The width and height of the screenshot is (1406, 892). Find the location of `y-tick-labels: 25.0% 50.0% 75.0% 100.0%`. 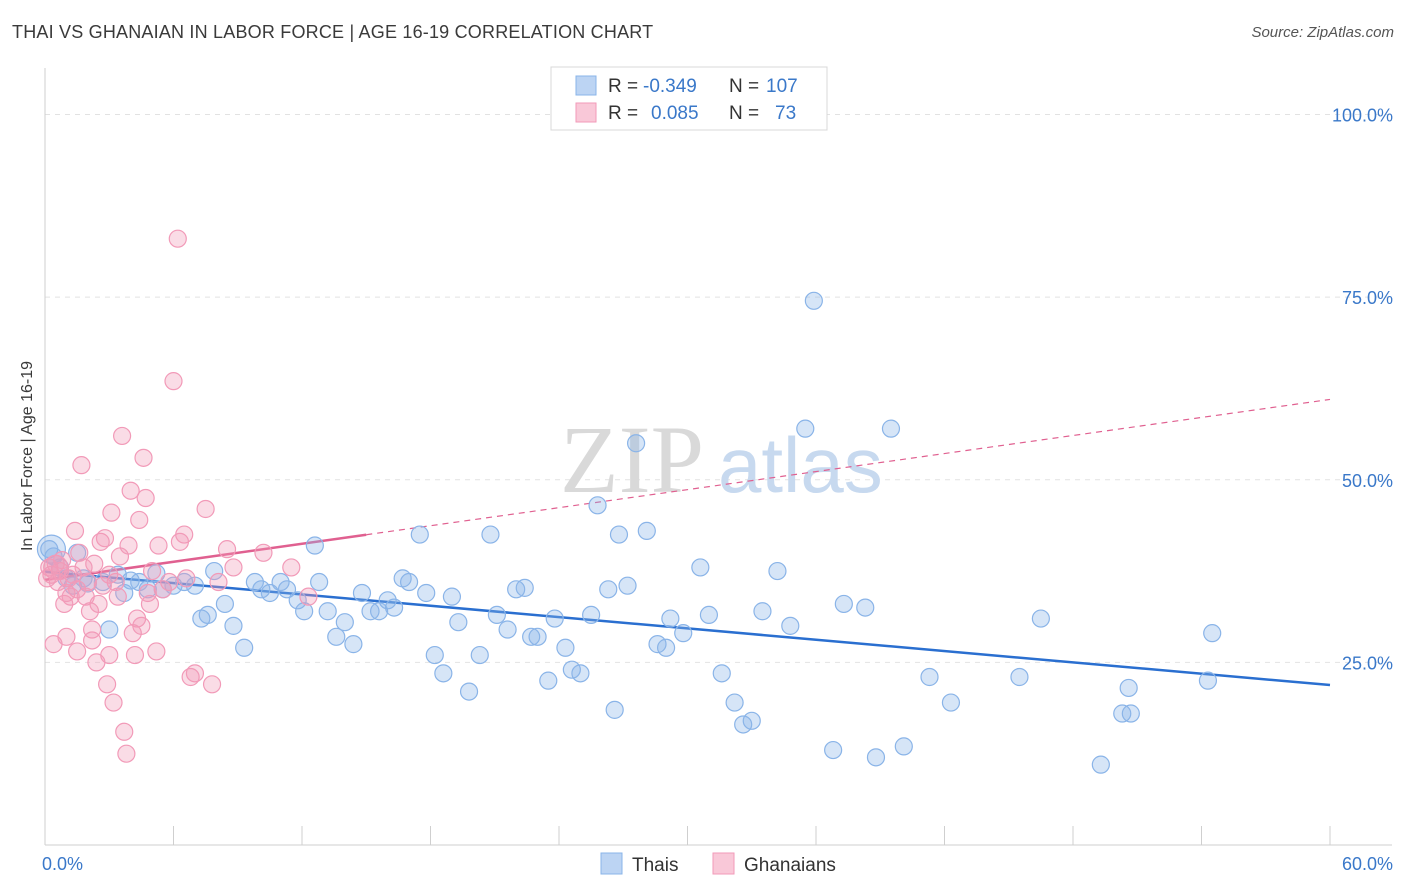

y-tick-labels: 25.0% 50.0% 75.0% 100.0% is located at coordinates (1362, 390).